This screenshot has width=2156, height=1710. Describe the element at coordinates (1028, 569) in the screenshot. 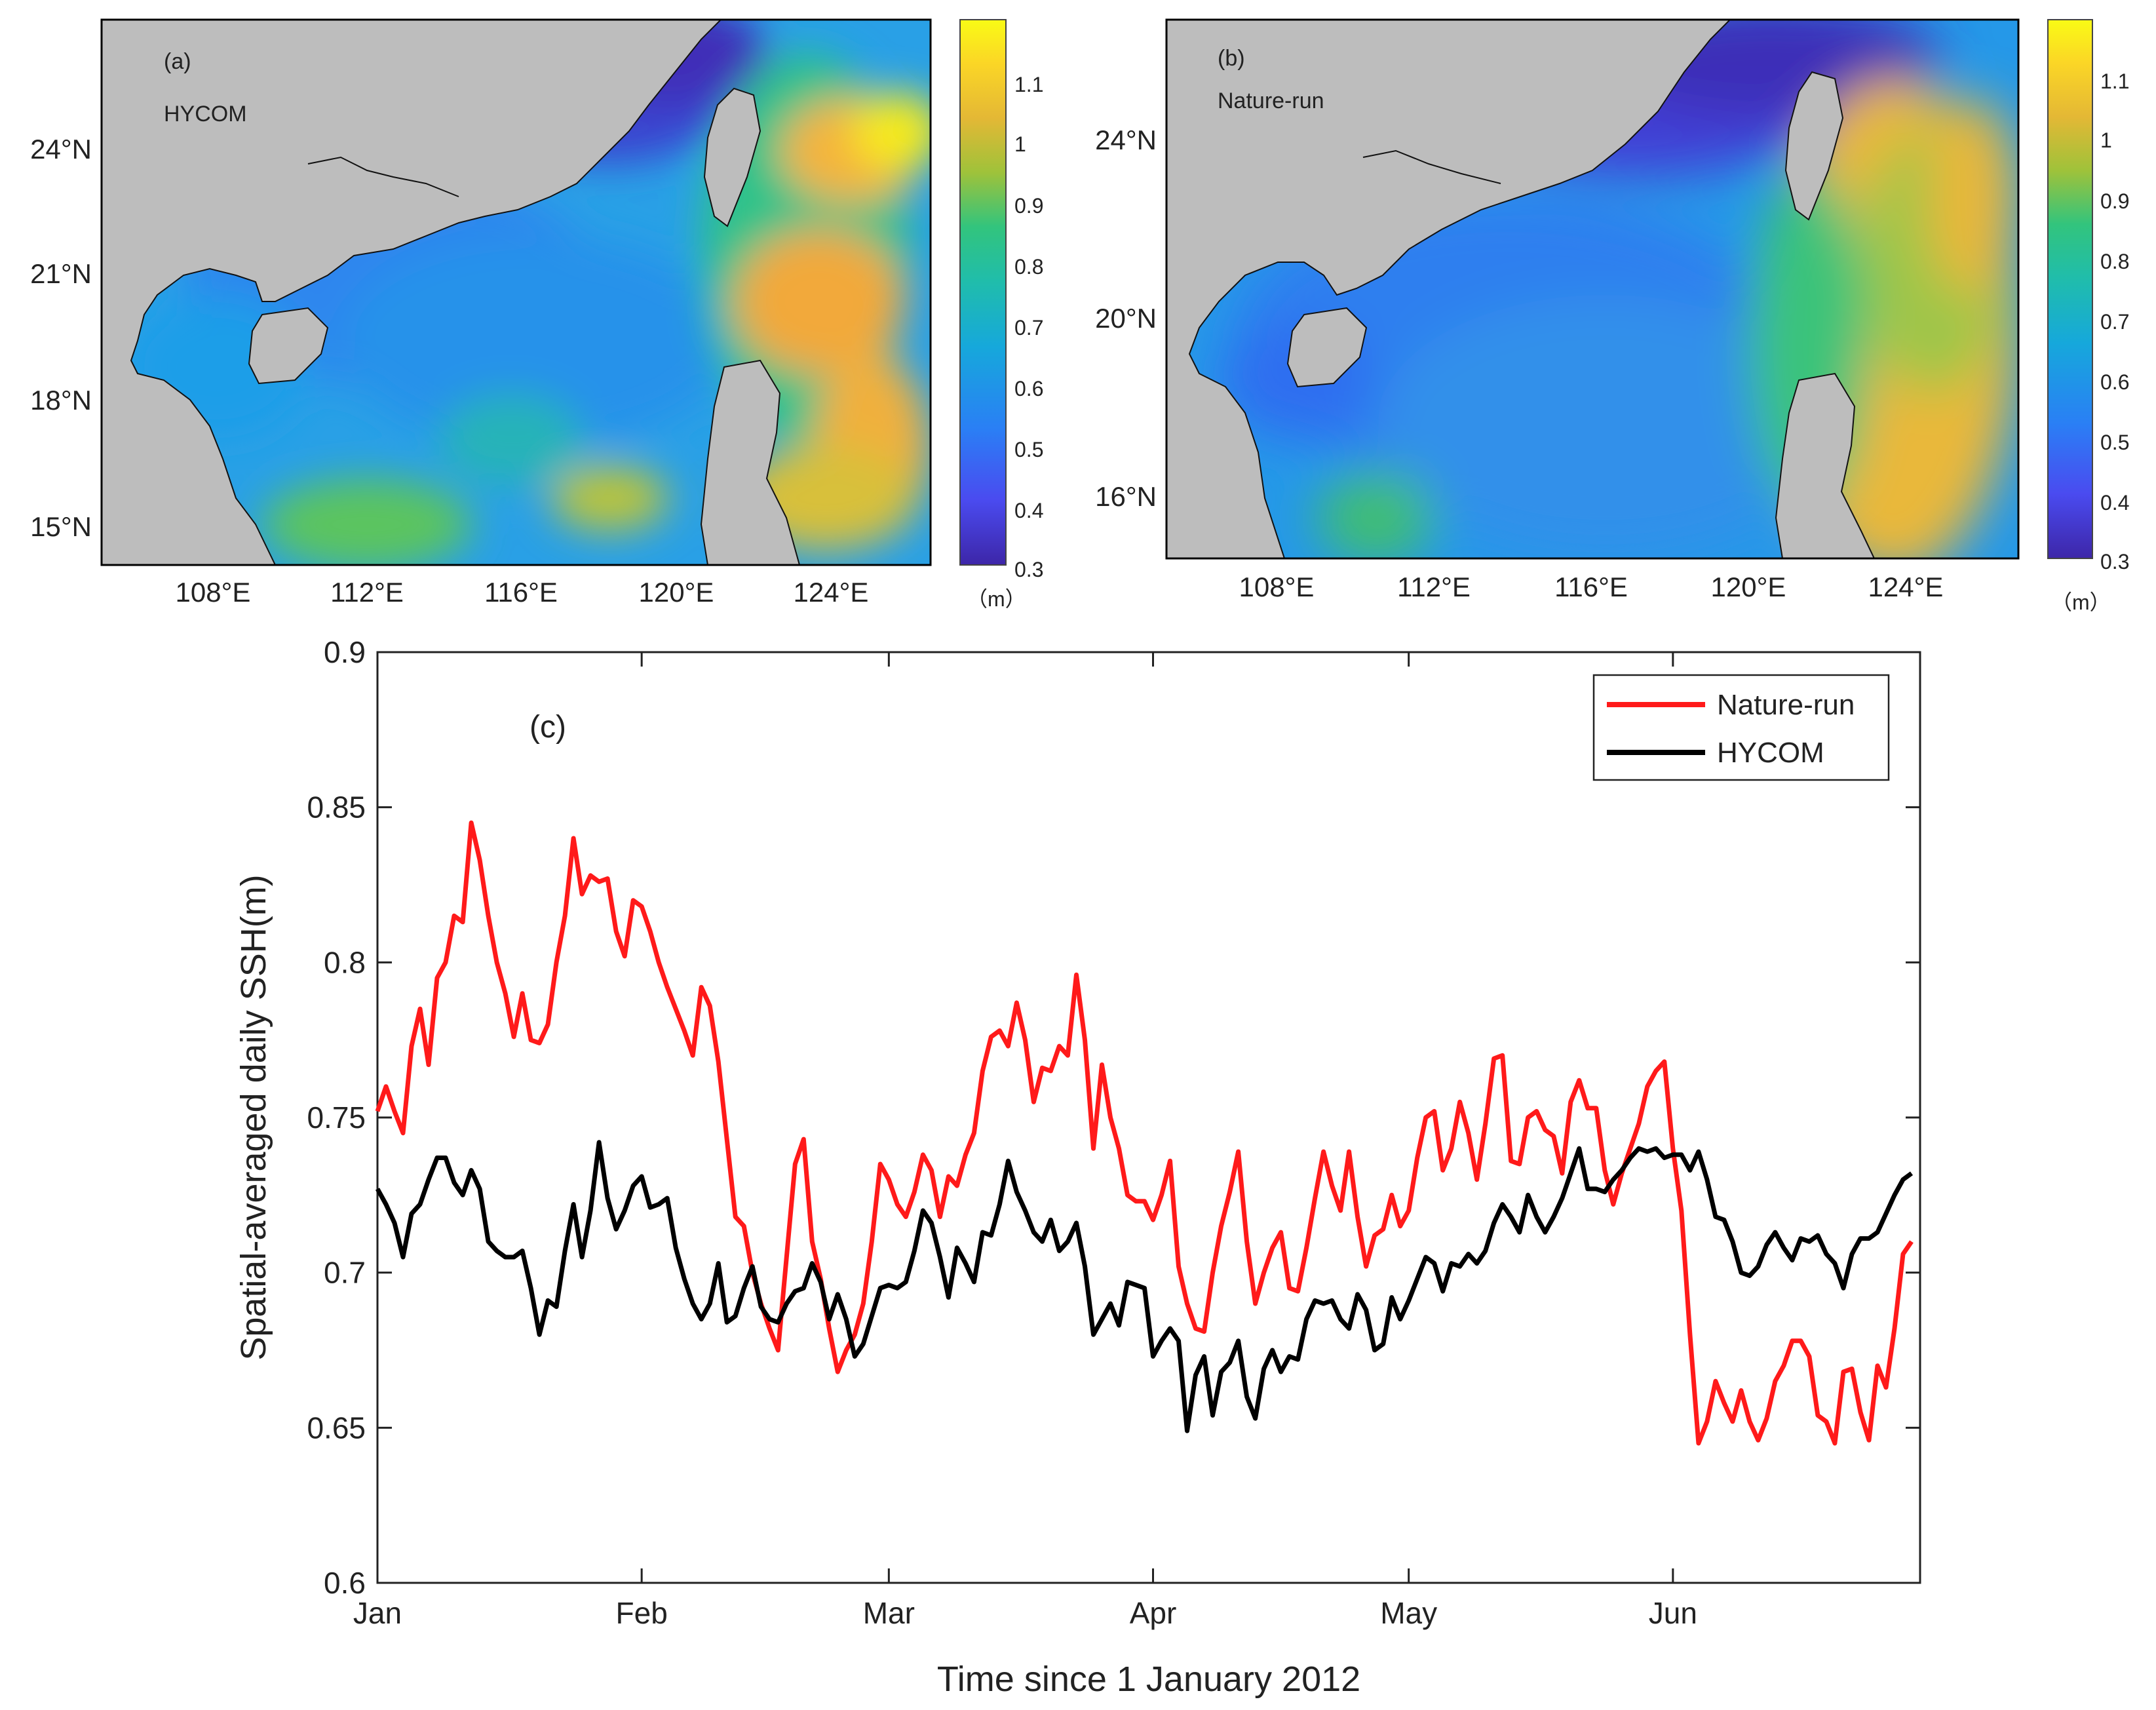

I see `panel-a-cbar-tick: 0.3` at that location.